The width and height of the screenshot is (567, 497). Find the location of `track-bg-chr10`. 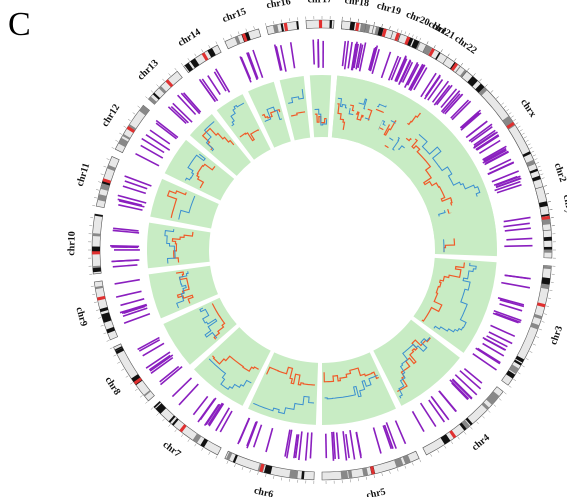

track-bg-chr10 is located at coordinates (178, 245).